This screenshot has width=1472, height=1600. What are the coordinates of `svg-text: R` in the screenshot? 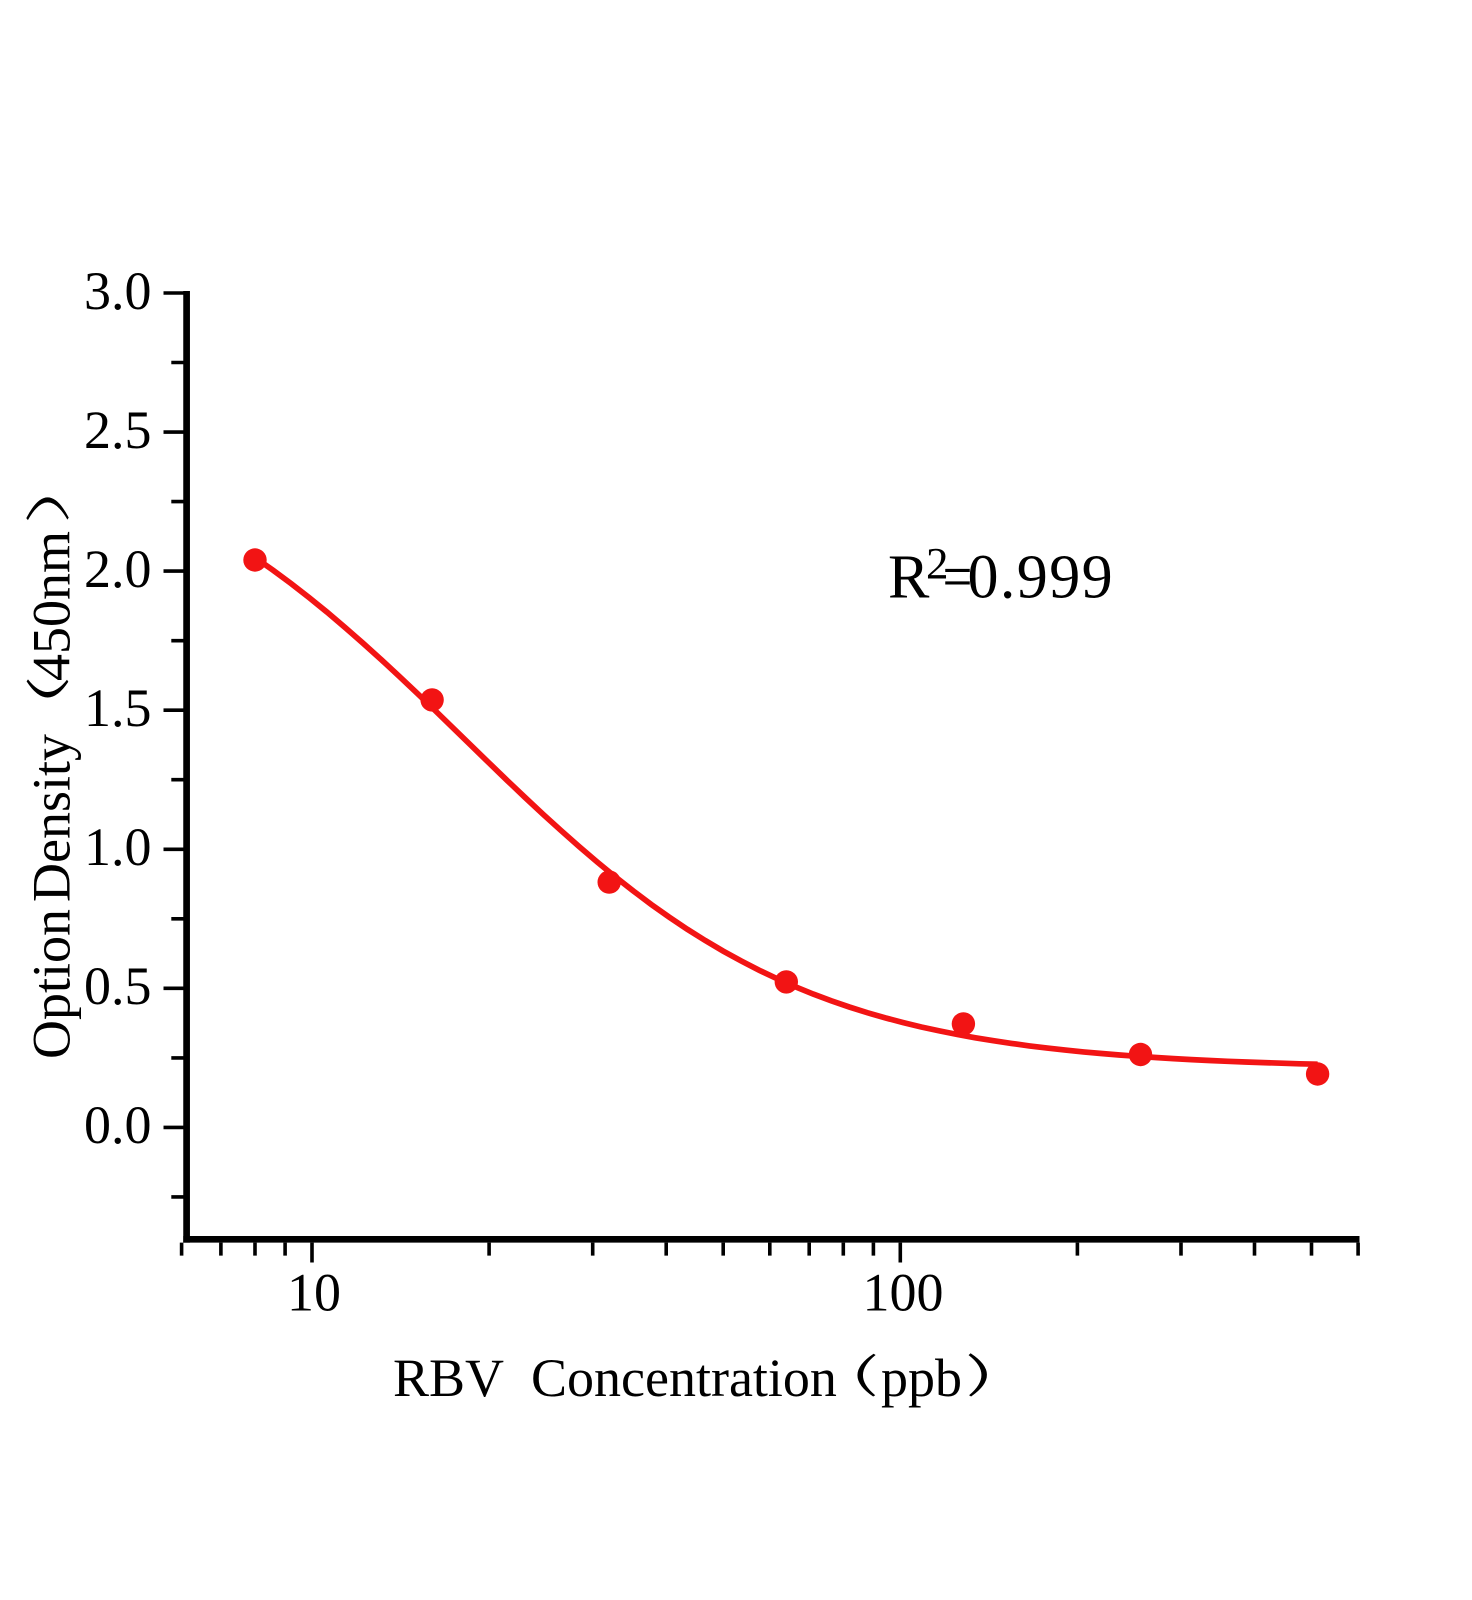 It's located at (909, 578).